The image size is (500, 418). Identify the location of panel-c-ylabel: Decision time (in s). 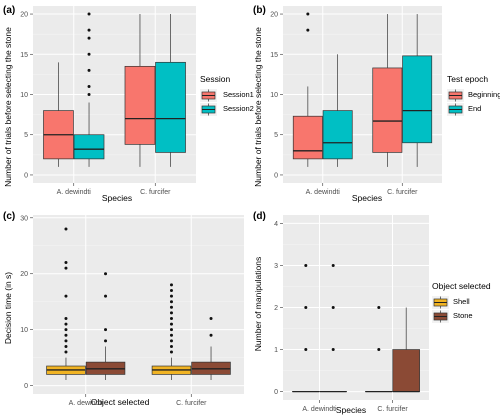
(8, 308).